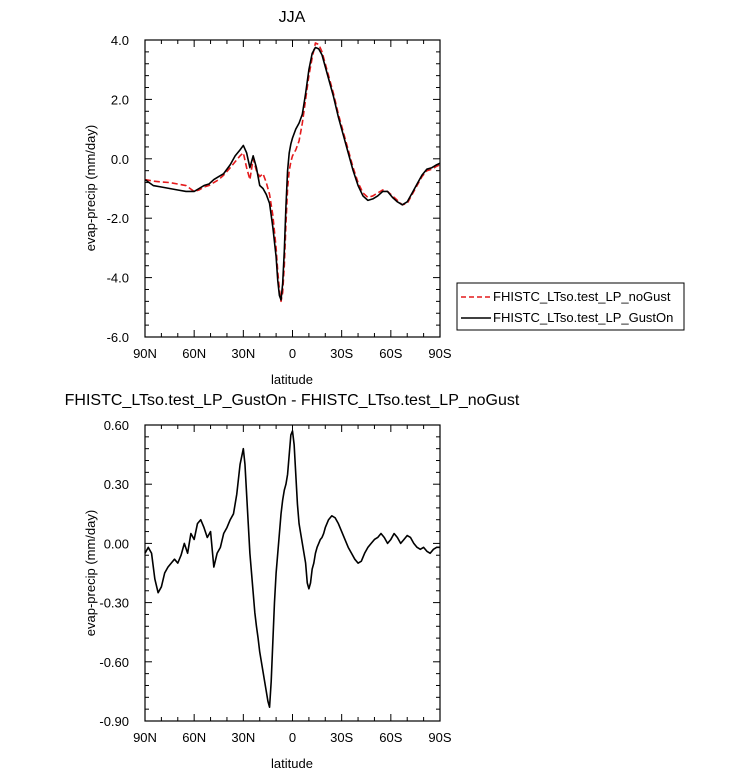 Image resolution: width=732 pixels, height=780 pixels. What do you see at coordinates (582, 296) in the screenshot?
I see `legend-label-nogust: FHISTC_LTso.test_LP_noGust` at bounding box center [582, 296].